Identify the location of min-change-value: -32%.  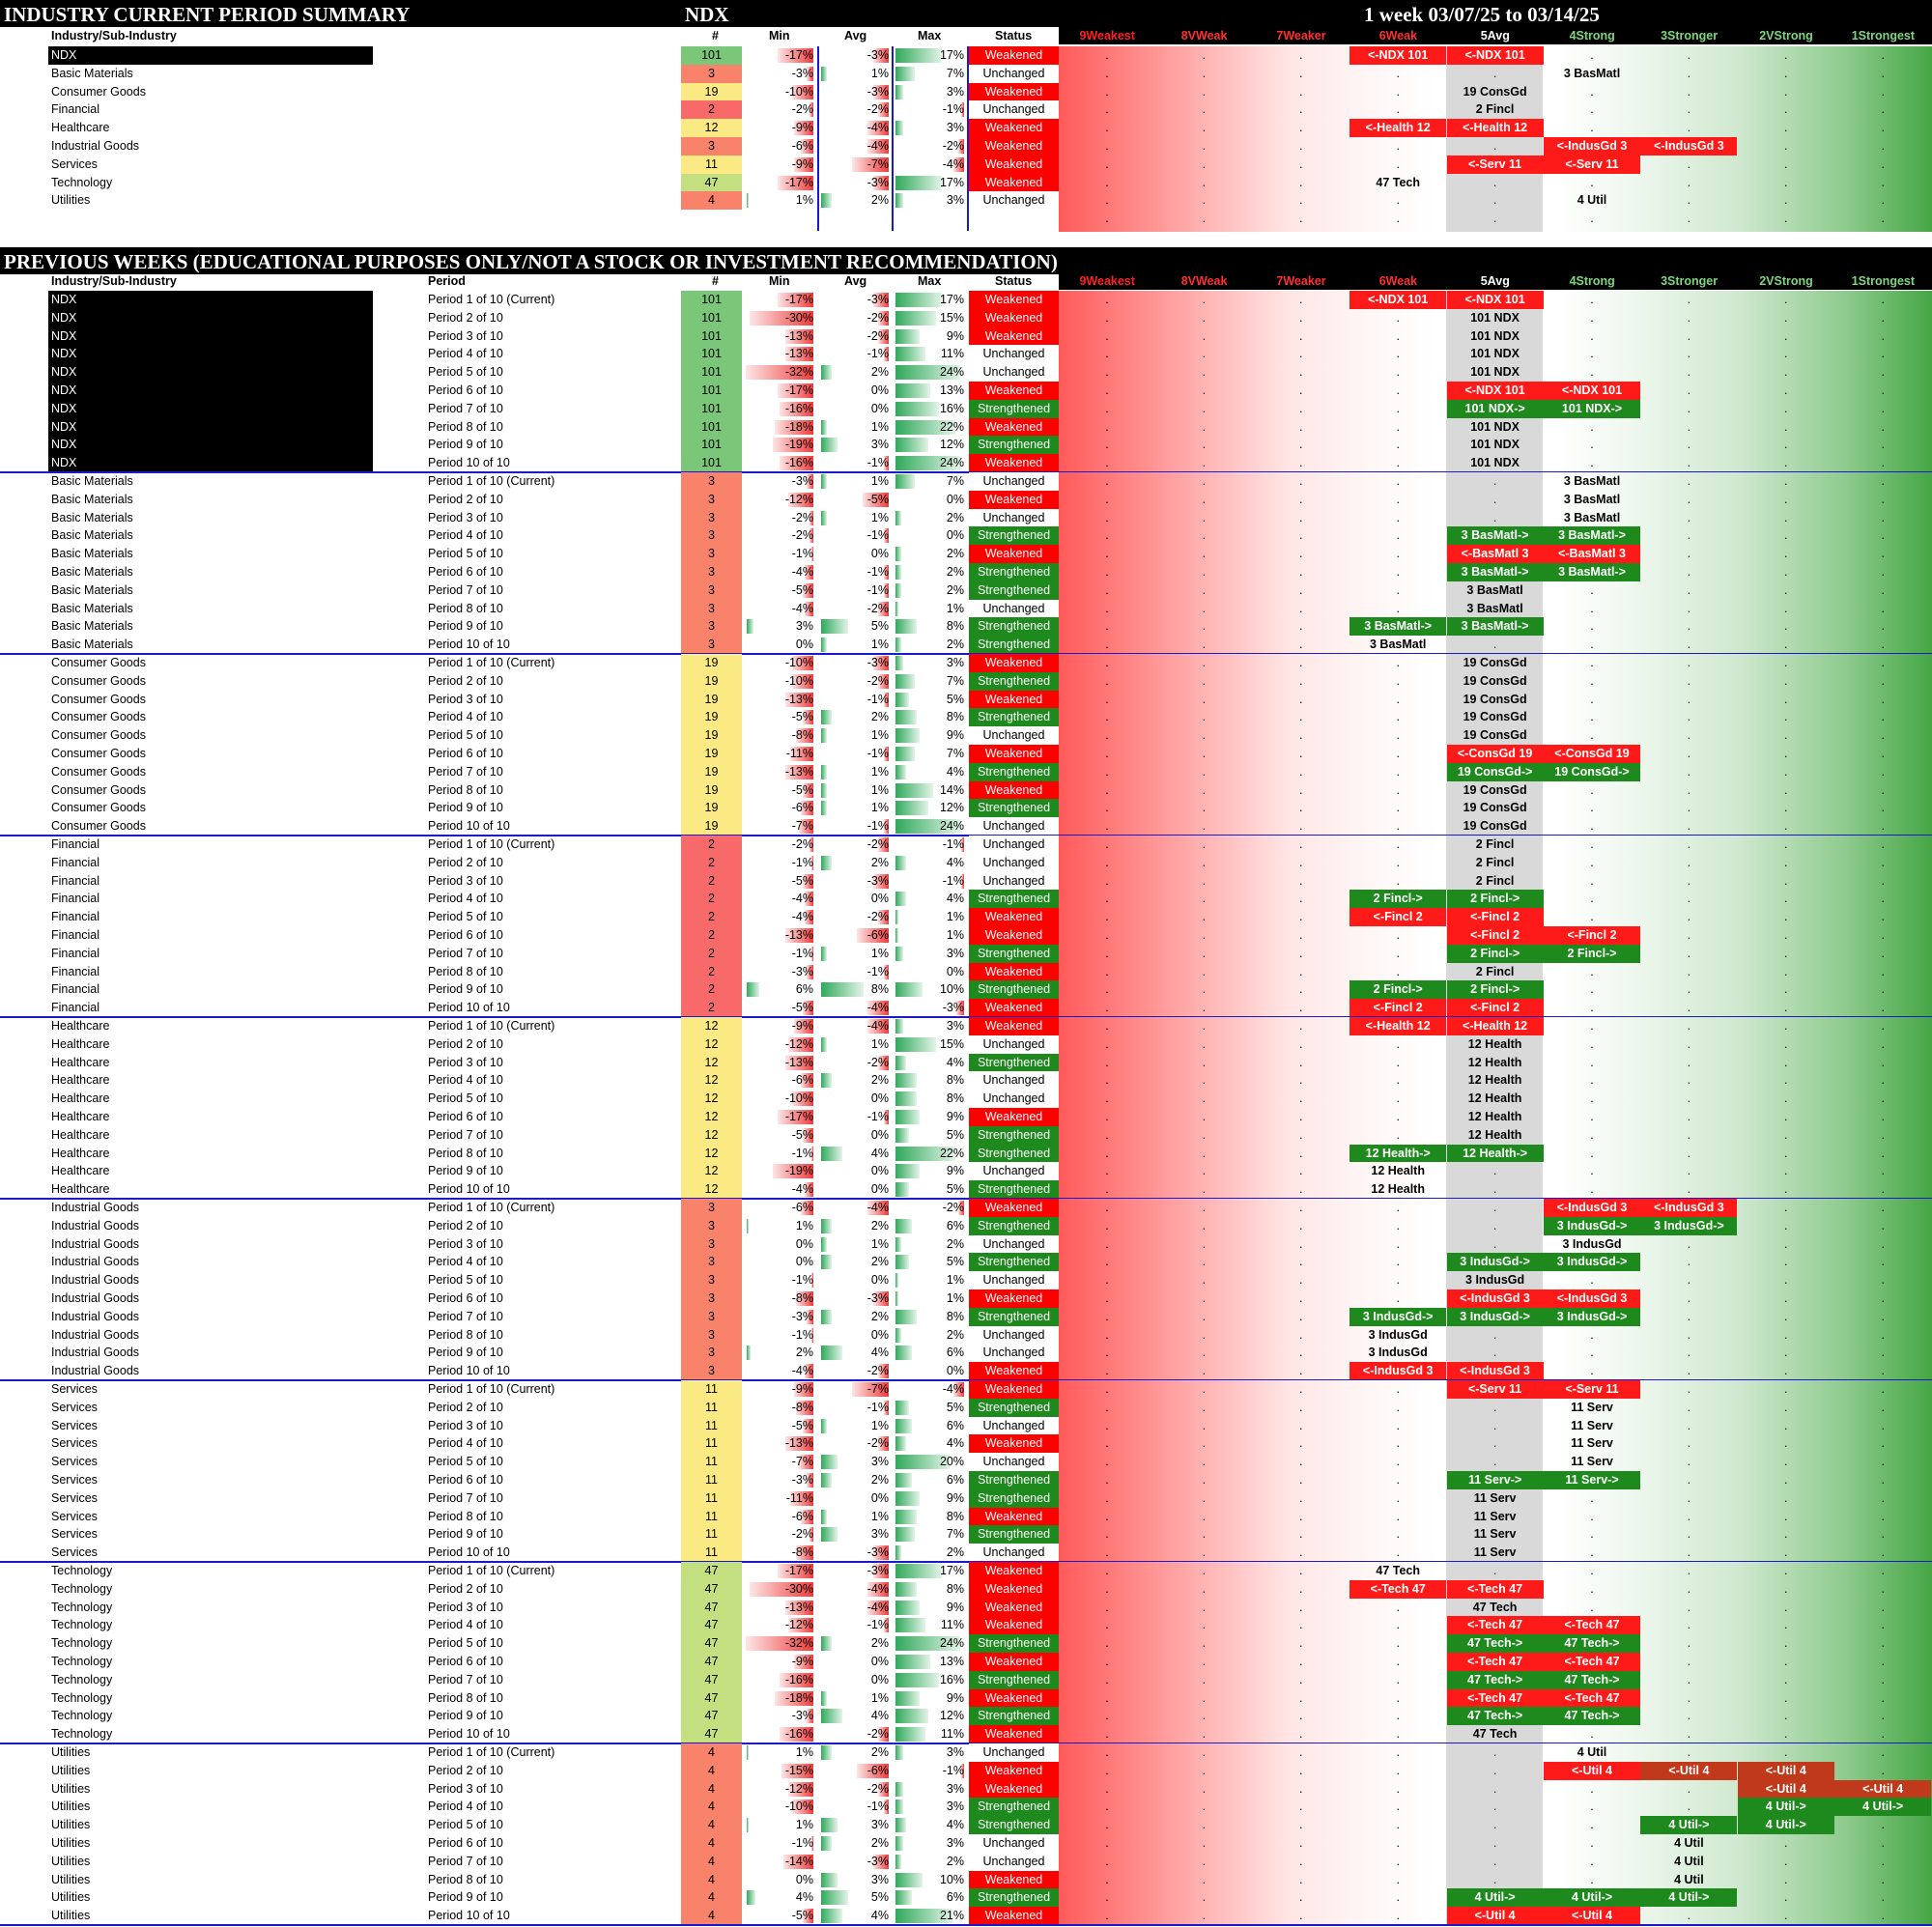
(798, 372).